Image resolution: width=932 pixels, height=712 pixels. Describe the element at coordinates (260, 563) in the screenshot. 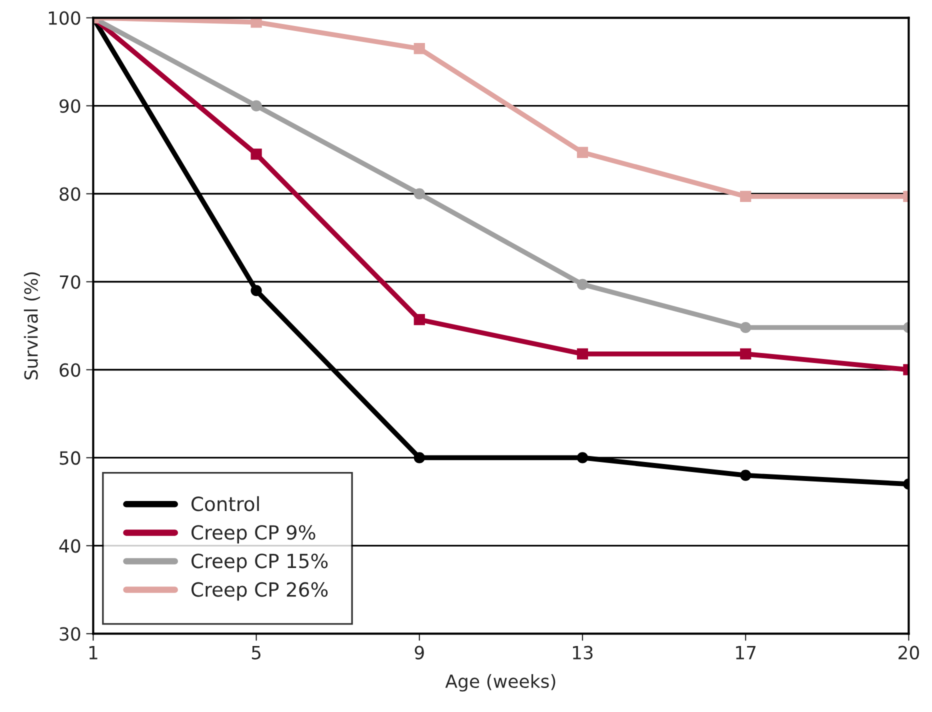

I see `legend-label: Creep CP 15%` at that location.